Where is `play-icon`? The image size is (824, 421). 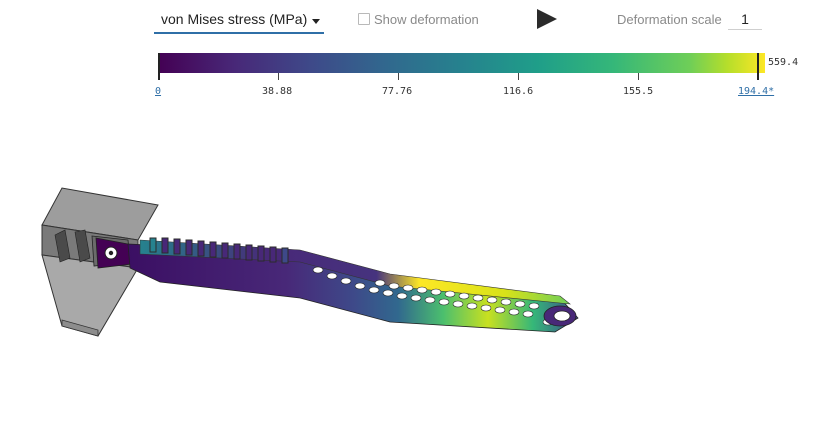 play-icon is located at coordinates (547, 19).